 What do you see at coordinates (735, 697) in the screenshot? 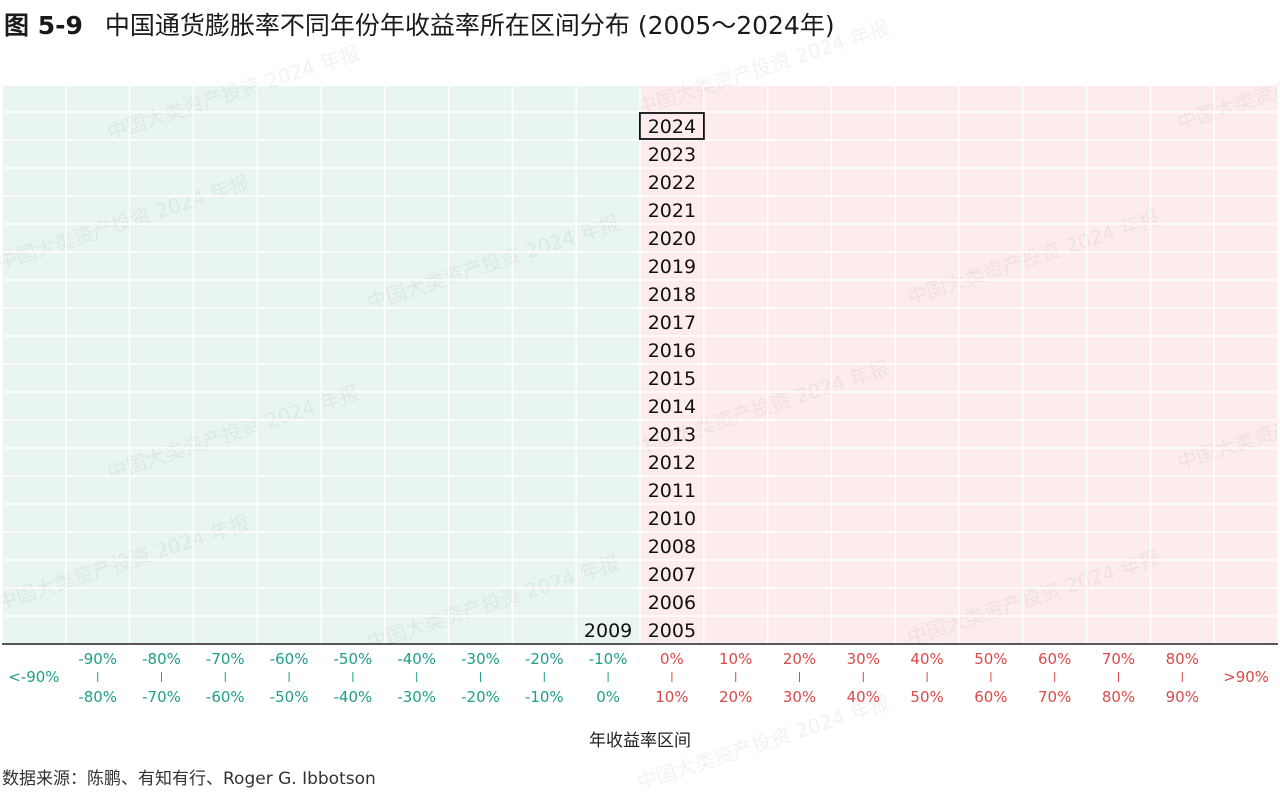
I see `tick-label-bottom: 20%` at bounding box center [735, 697].